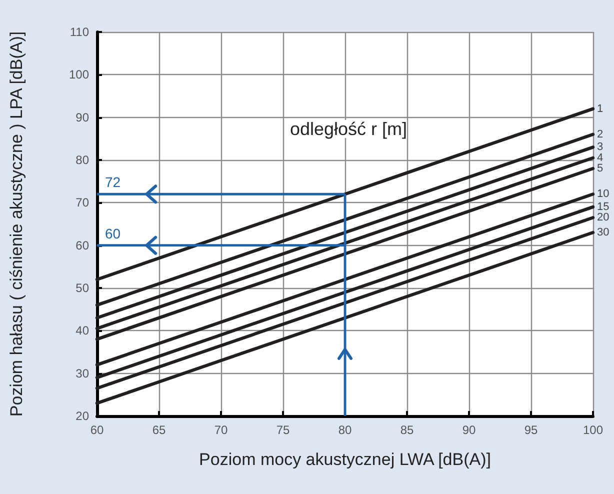 This screenshot has width=614, height=494. I want to click on y-axis-title: Poziom hałasu ( ciśnienie akustyczne ) LPA [dB(A)], so click(16, 224).